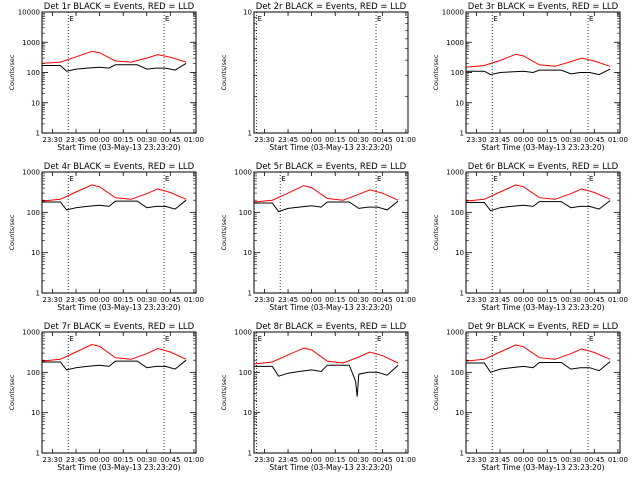 The image size is (640, 480). I want to click on panel-title: Det 8r BLACK = Events, RED = LLD, so click(331, 327).